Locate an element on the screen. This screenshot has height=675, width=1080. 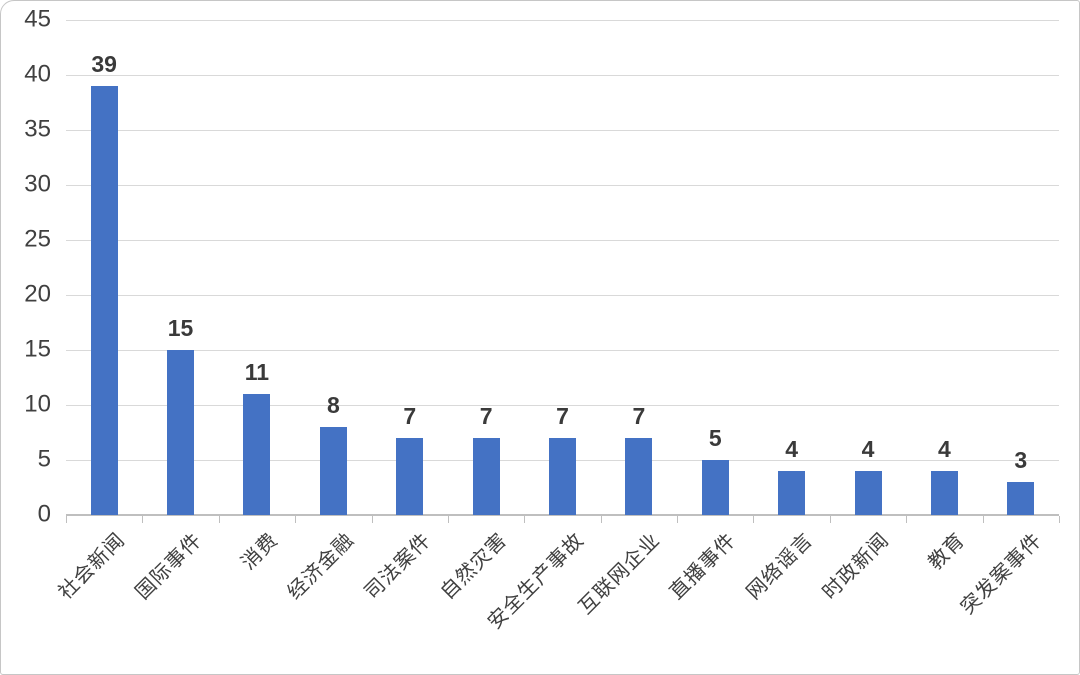
y-axis-tick-label: 20 is located at coordinates (37, 294).